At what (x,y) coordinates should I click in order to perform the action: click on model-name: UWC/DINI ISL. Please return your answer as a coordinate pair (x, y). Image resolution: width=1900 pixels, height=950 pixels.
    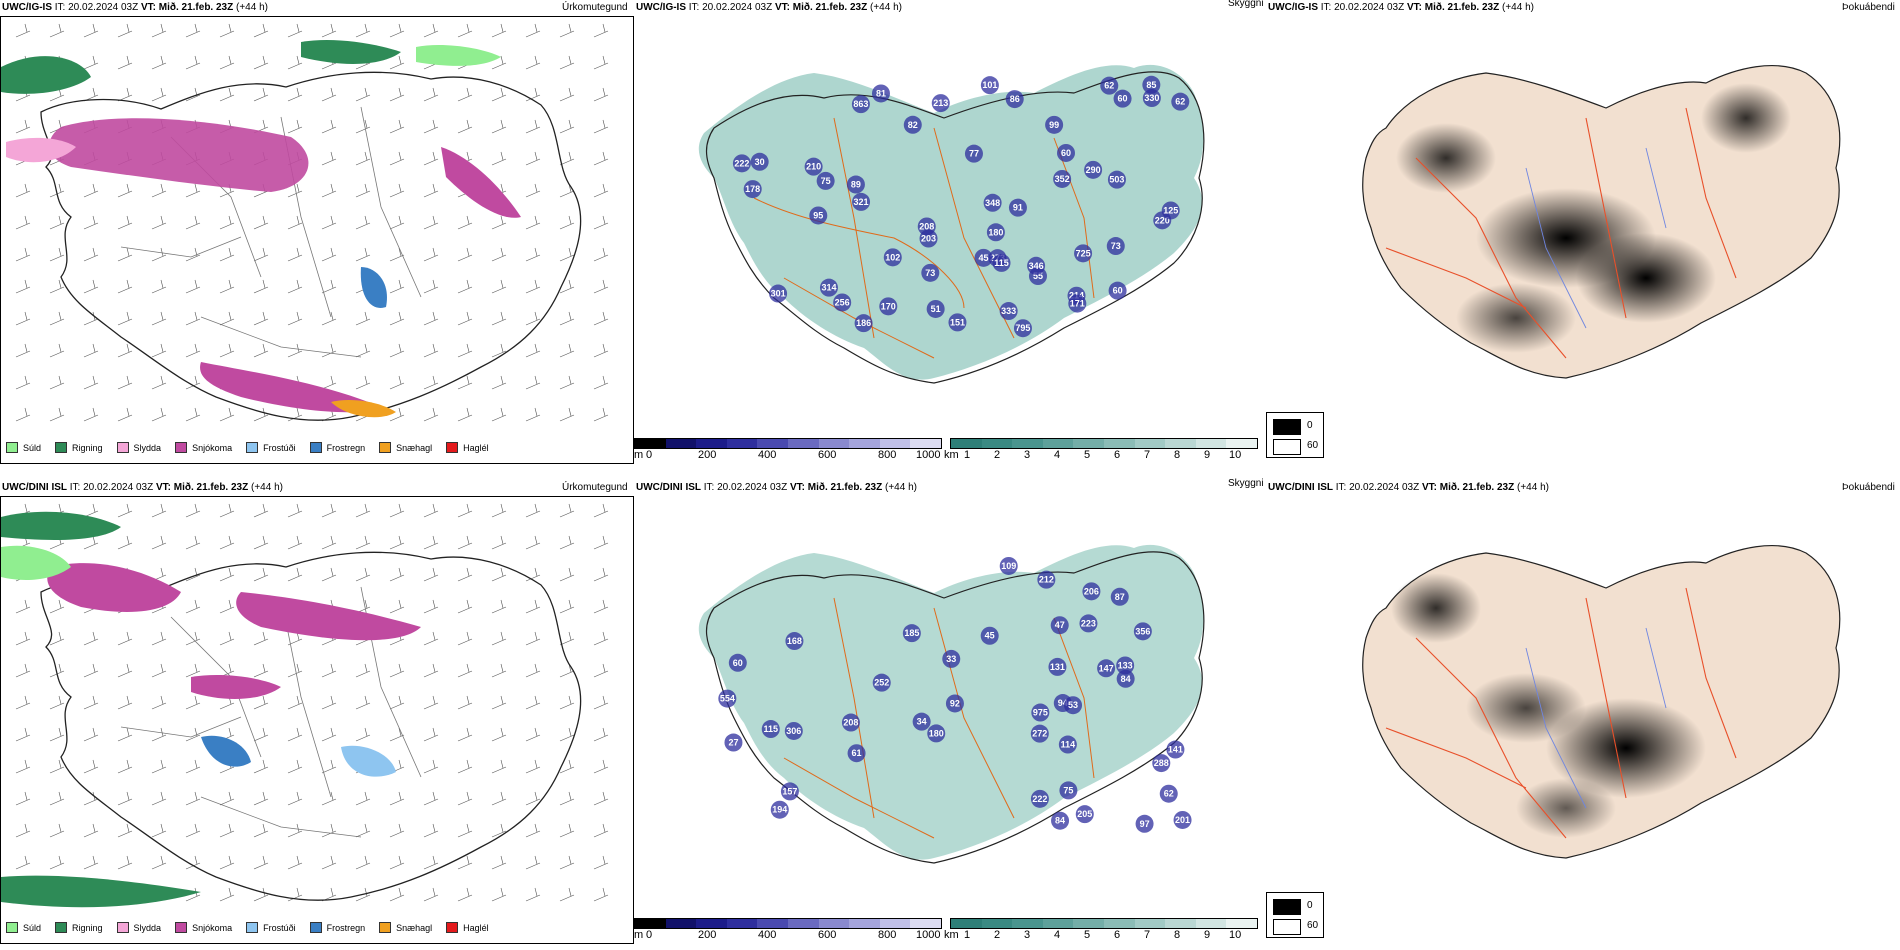
    Looking at the image, I should click on (34, 487).